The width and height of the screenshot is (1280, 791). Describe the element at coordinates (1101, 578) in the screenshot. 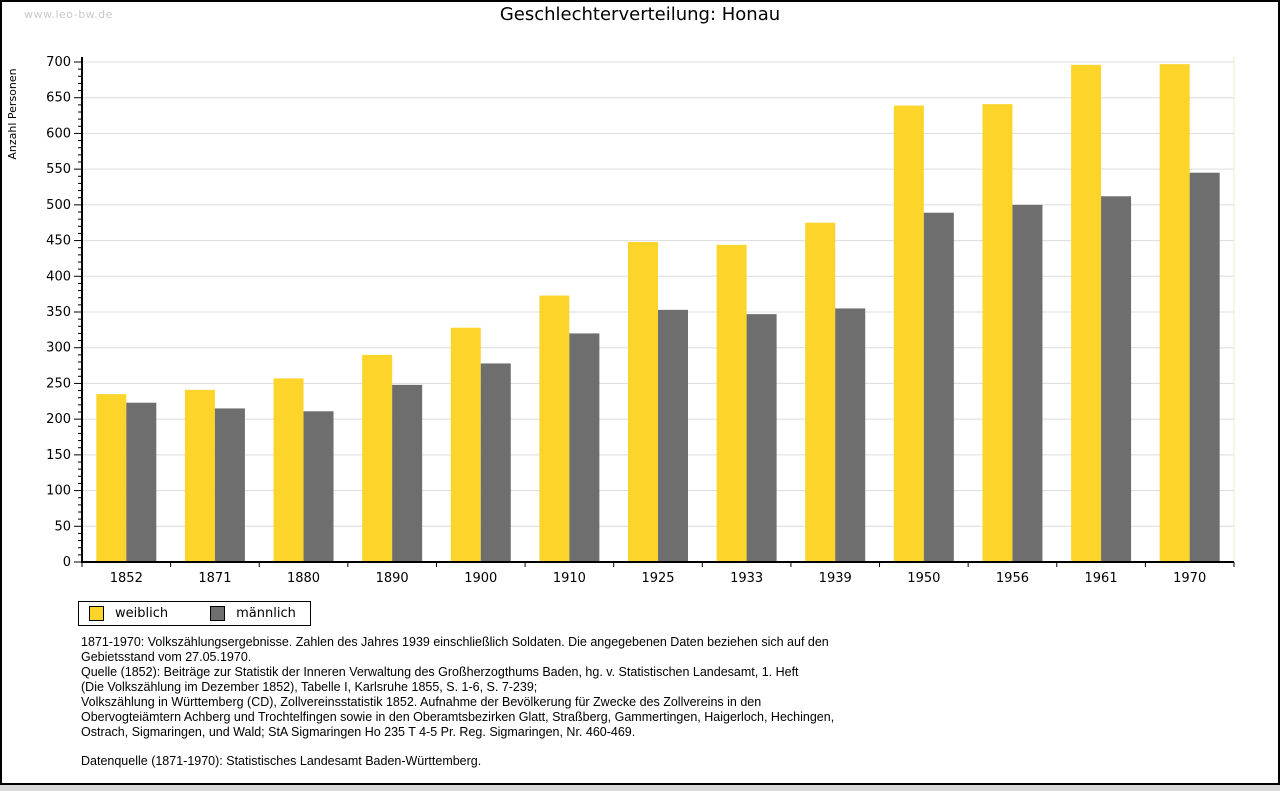

I see `x-tick-label: 1961` at that location.